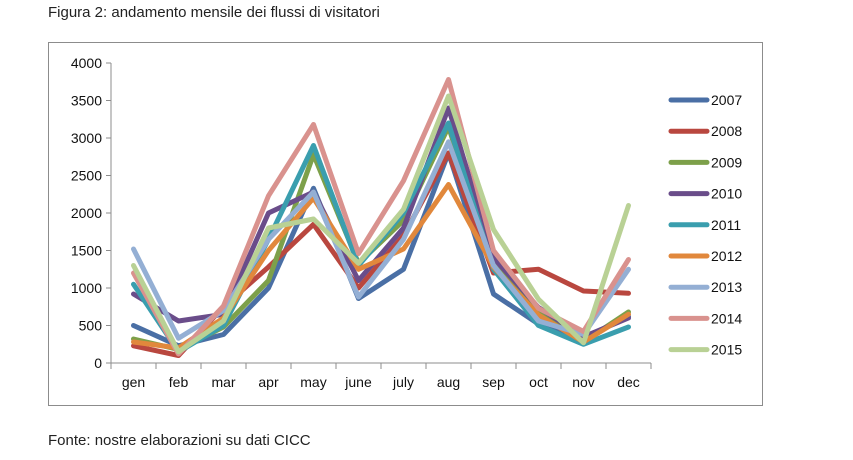 The height and width of the screenshot is (460, 853). Describe the element at coordinates (403, 382) in the screenshot. I see `x-tick-label: july` at that location.